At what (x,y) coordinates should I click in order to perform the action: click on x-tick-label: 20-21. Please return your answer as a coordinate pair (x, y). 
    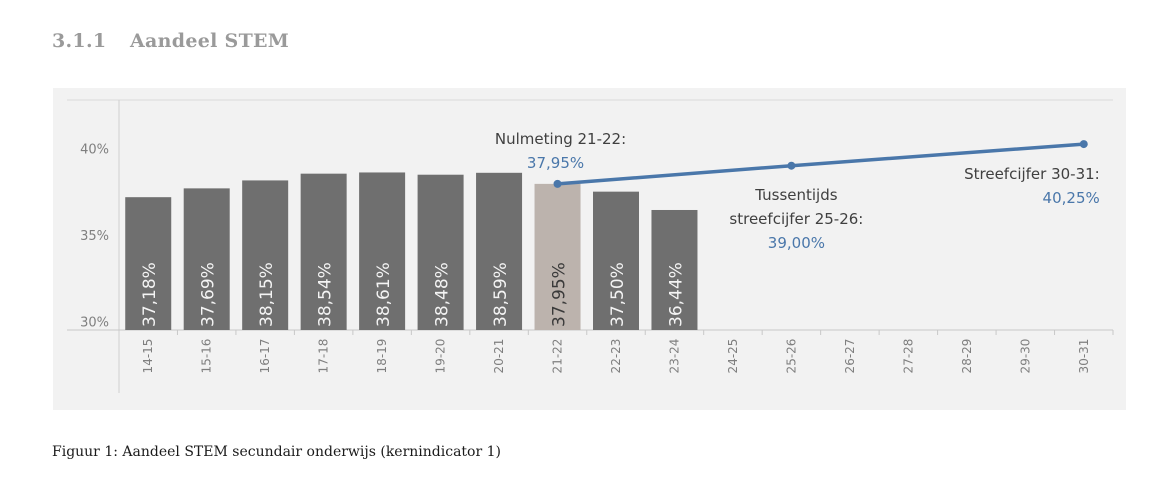
    Looking at the image, I should click on (499, 356).